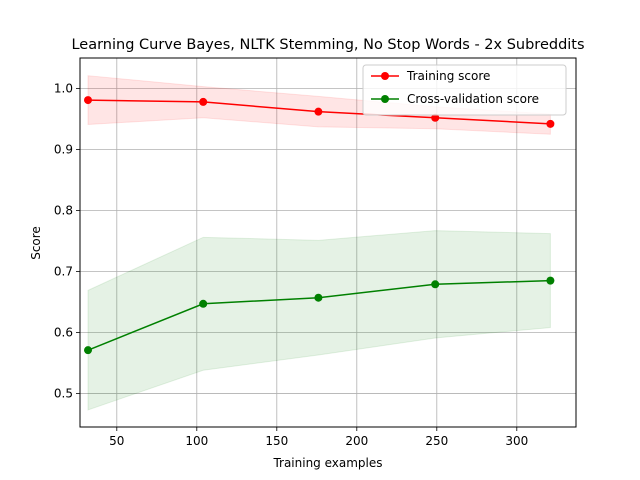  I want to click on y-tick-label: 0.6, so click(63, 332).